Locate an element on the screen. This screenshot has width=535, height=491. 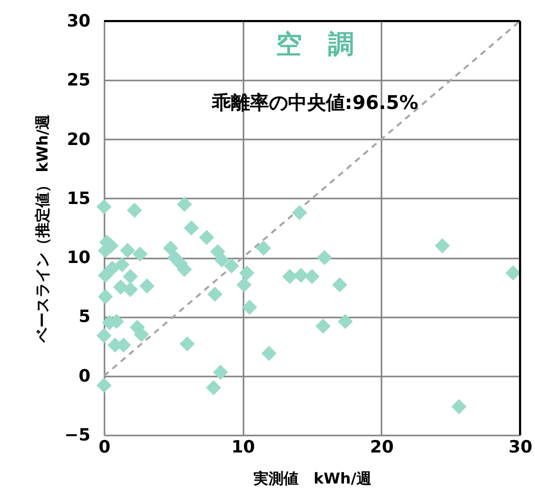
chart-title: 空 調 is located at coordinates (315, 45).